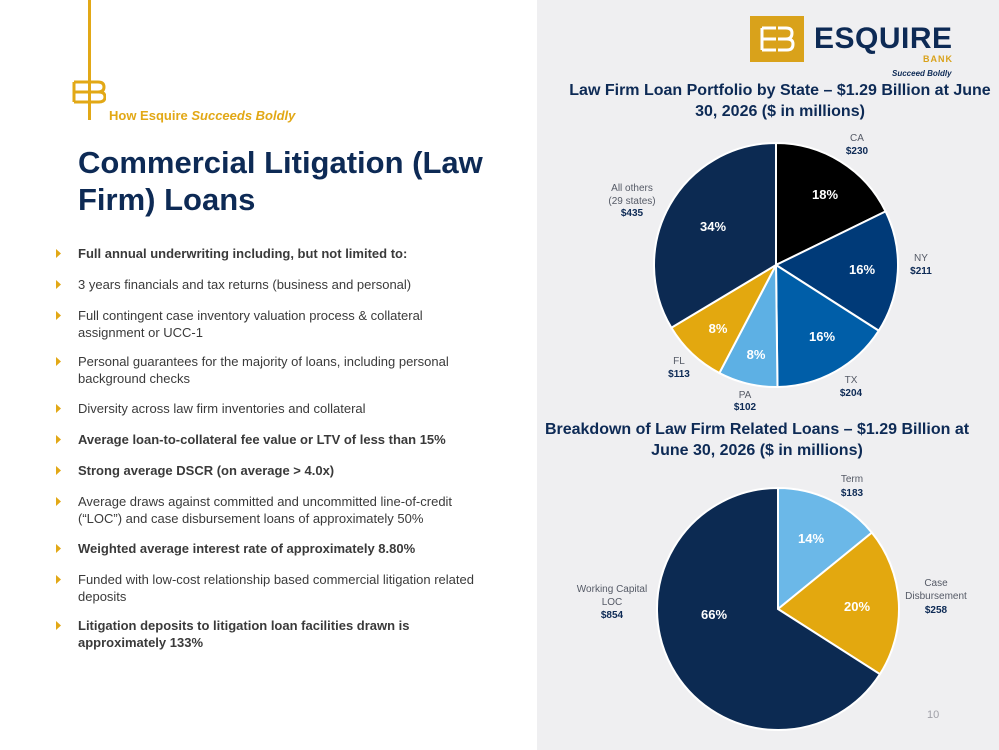  What do you see at coordinates (713, 226) in the screenshot?
I see `pie-percent-label: 34%` at bounding box center [713, 226].